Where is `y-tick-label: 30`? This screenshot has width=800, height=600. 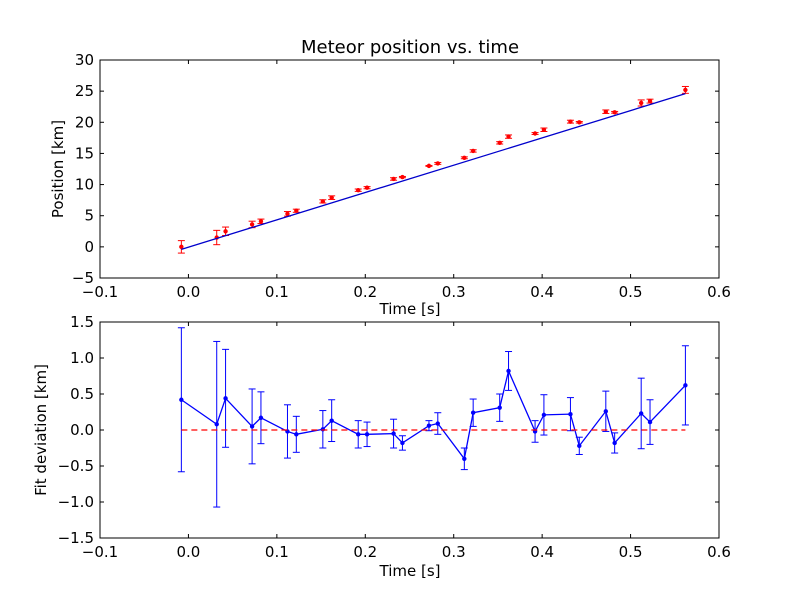
y-tick-label: 30 is located at coordinates (84, 60).